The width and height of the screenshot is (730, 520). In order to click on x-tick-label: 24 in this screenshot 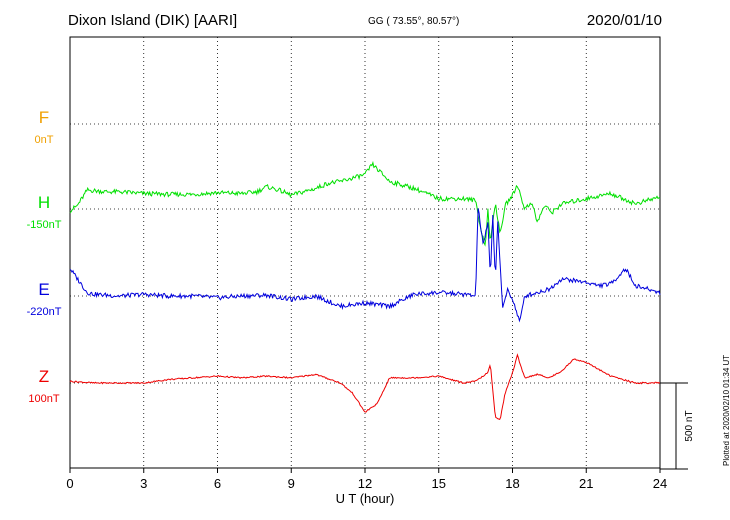, I will do `click(660, 483)`.